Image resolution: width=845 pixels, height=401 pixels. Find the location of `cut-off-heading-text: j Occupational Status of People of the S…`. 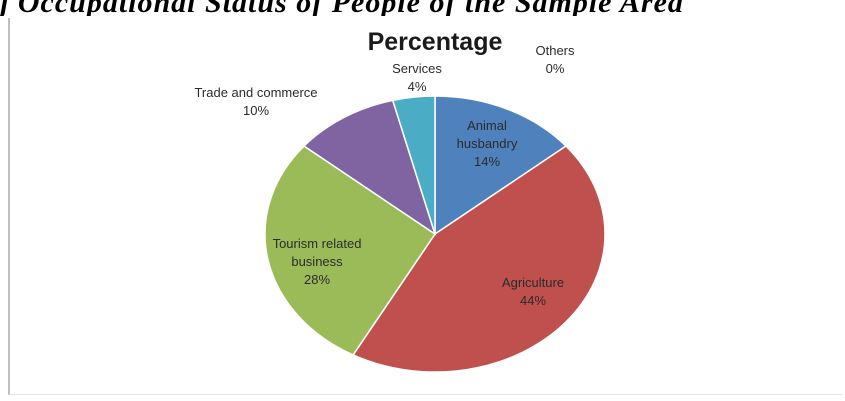

cut-off-heading-text: j Occupational Status of People of the S… is located at coordinates (342, 8).